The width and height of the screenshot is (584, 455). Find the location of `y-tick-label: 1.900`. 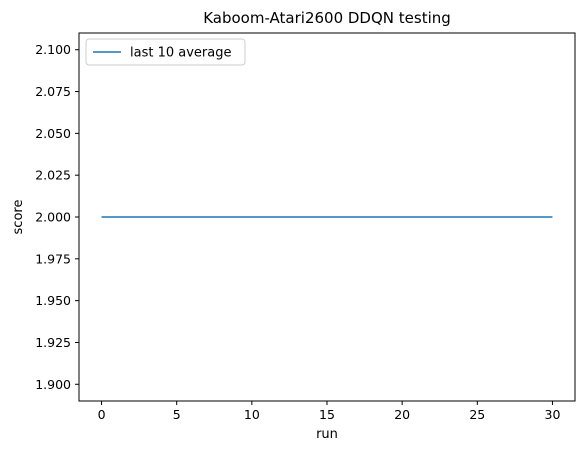

y-tick-label: 1.900 is located at coordinates (53, 384).